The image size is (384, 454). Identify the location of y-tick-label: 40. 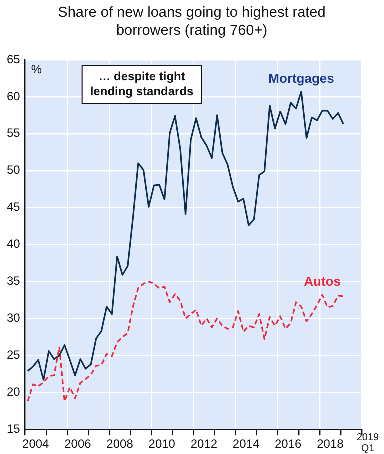
(13, 244).